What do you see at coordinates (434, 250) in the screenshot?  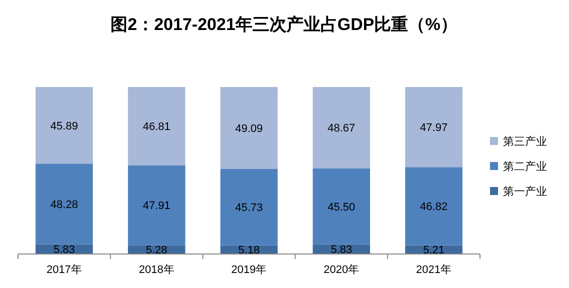 I see `data-label: 5.21` at bounding box center [434, 250].